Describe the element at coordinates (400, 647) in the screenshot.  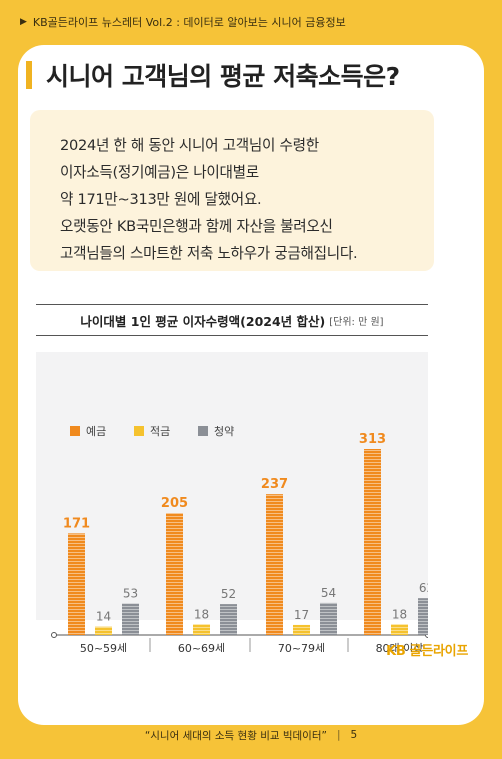
I see `category-label: 80대 이상` at that location.